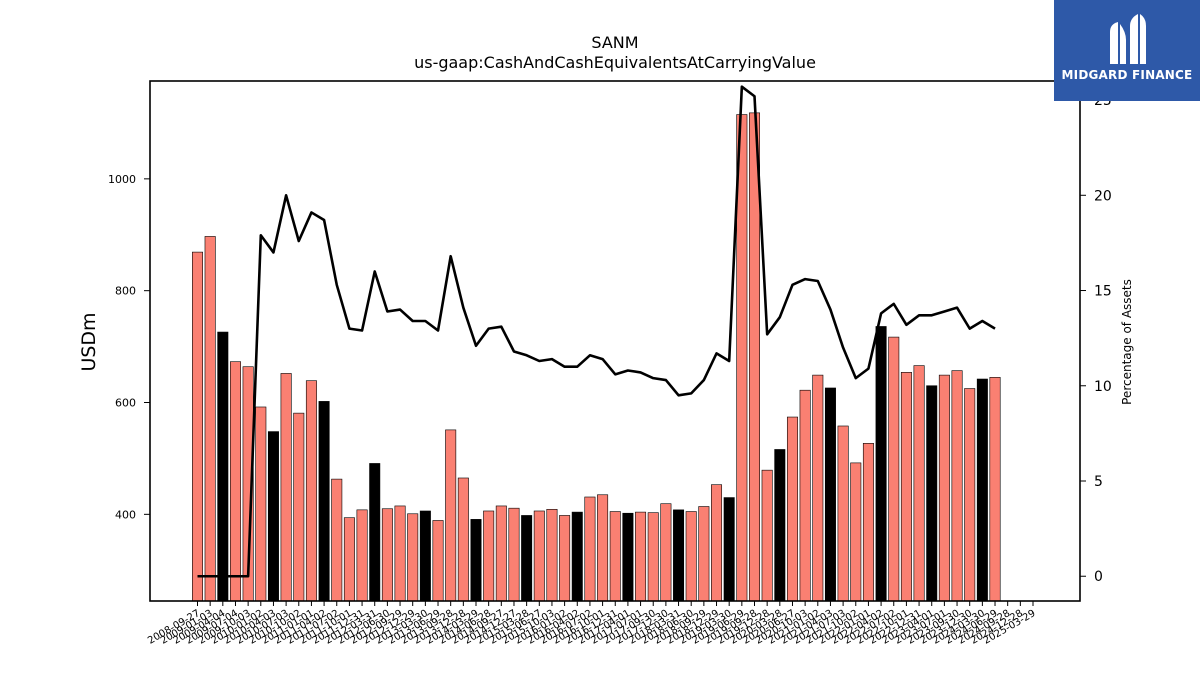 The height and width of the screenshot is (675, 1200). Describe the element at coordinates (89, 341) in the screenshot. I see `y-axis-label: USDm` at that location.